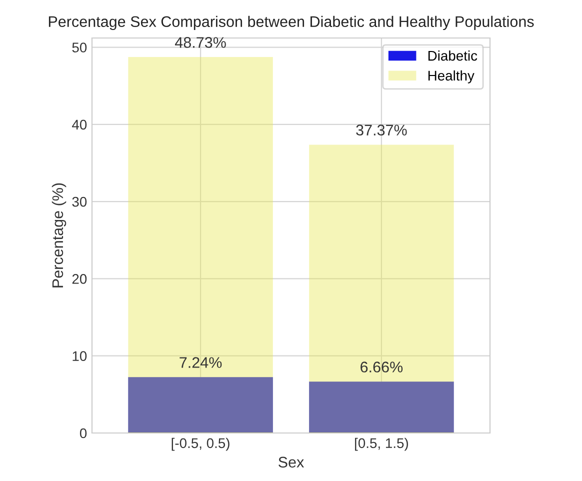 The height and width of the screenshot is (481, 582). I want to click on data-label: 37.37%, so click(381, 130).